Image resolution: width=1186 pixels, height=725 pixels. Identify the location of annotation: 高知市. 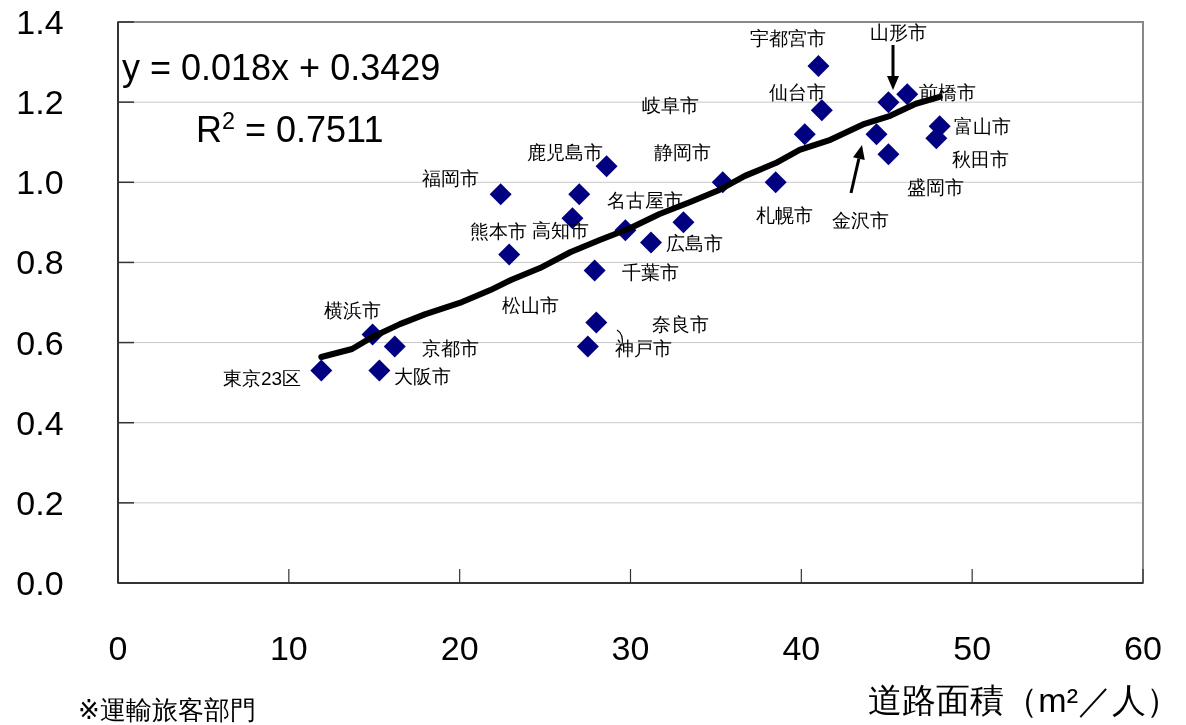
(560, 230).